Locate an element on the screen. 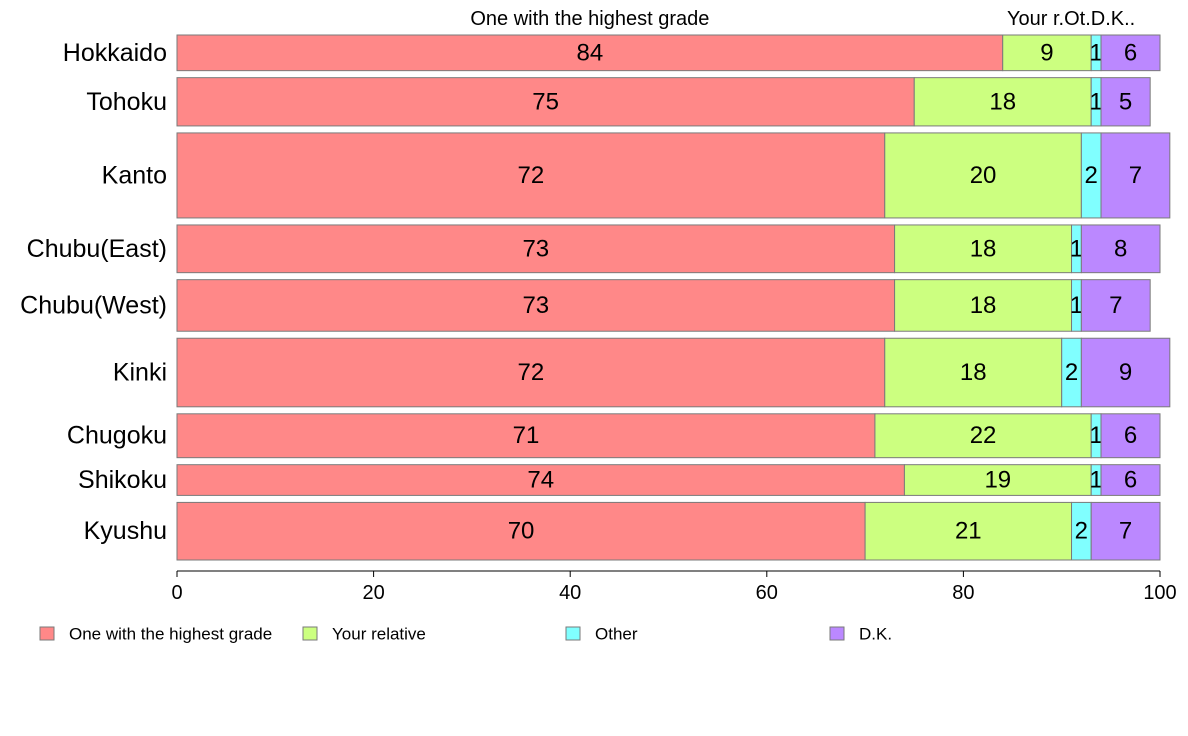 This screenshot has height=736, width=1188. bar-kanto-your-relative is located at coordinates (983, 175).